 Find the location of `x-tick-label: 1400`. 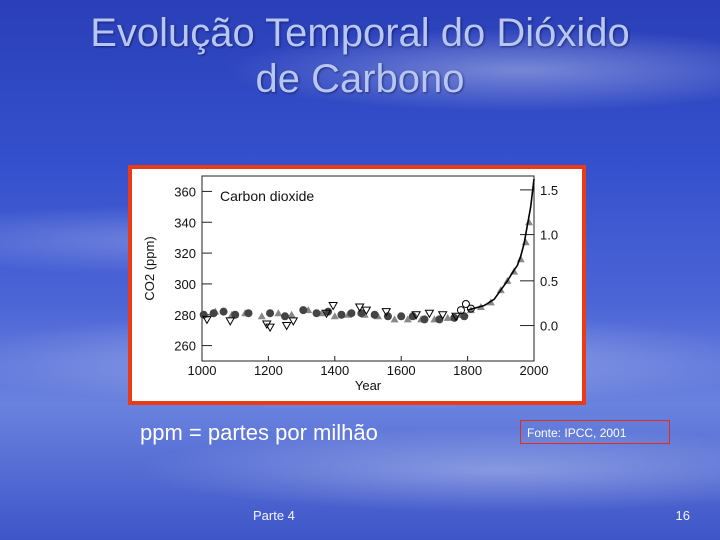

x-tick-label: 1400 is located at coordinates (334, 370).